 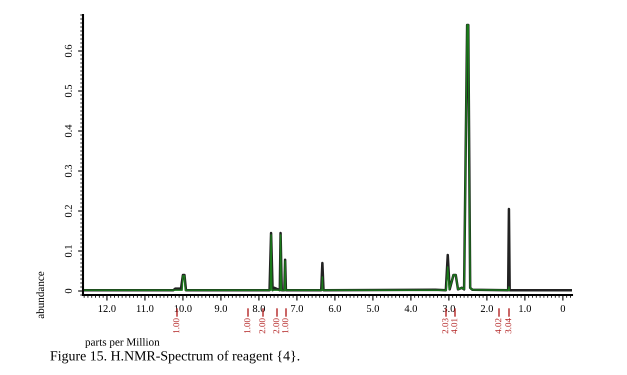 What do you see at coordinates (107, 308) in the screenshot?
I see `x-tick-label: 12.0` at bounding box center [107, 308].